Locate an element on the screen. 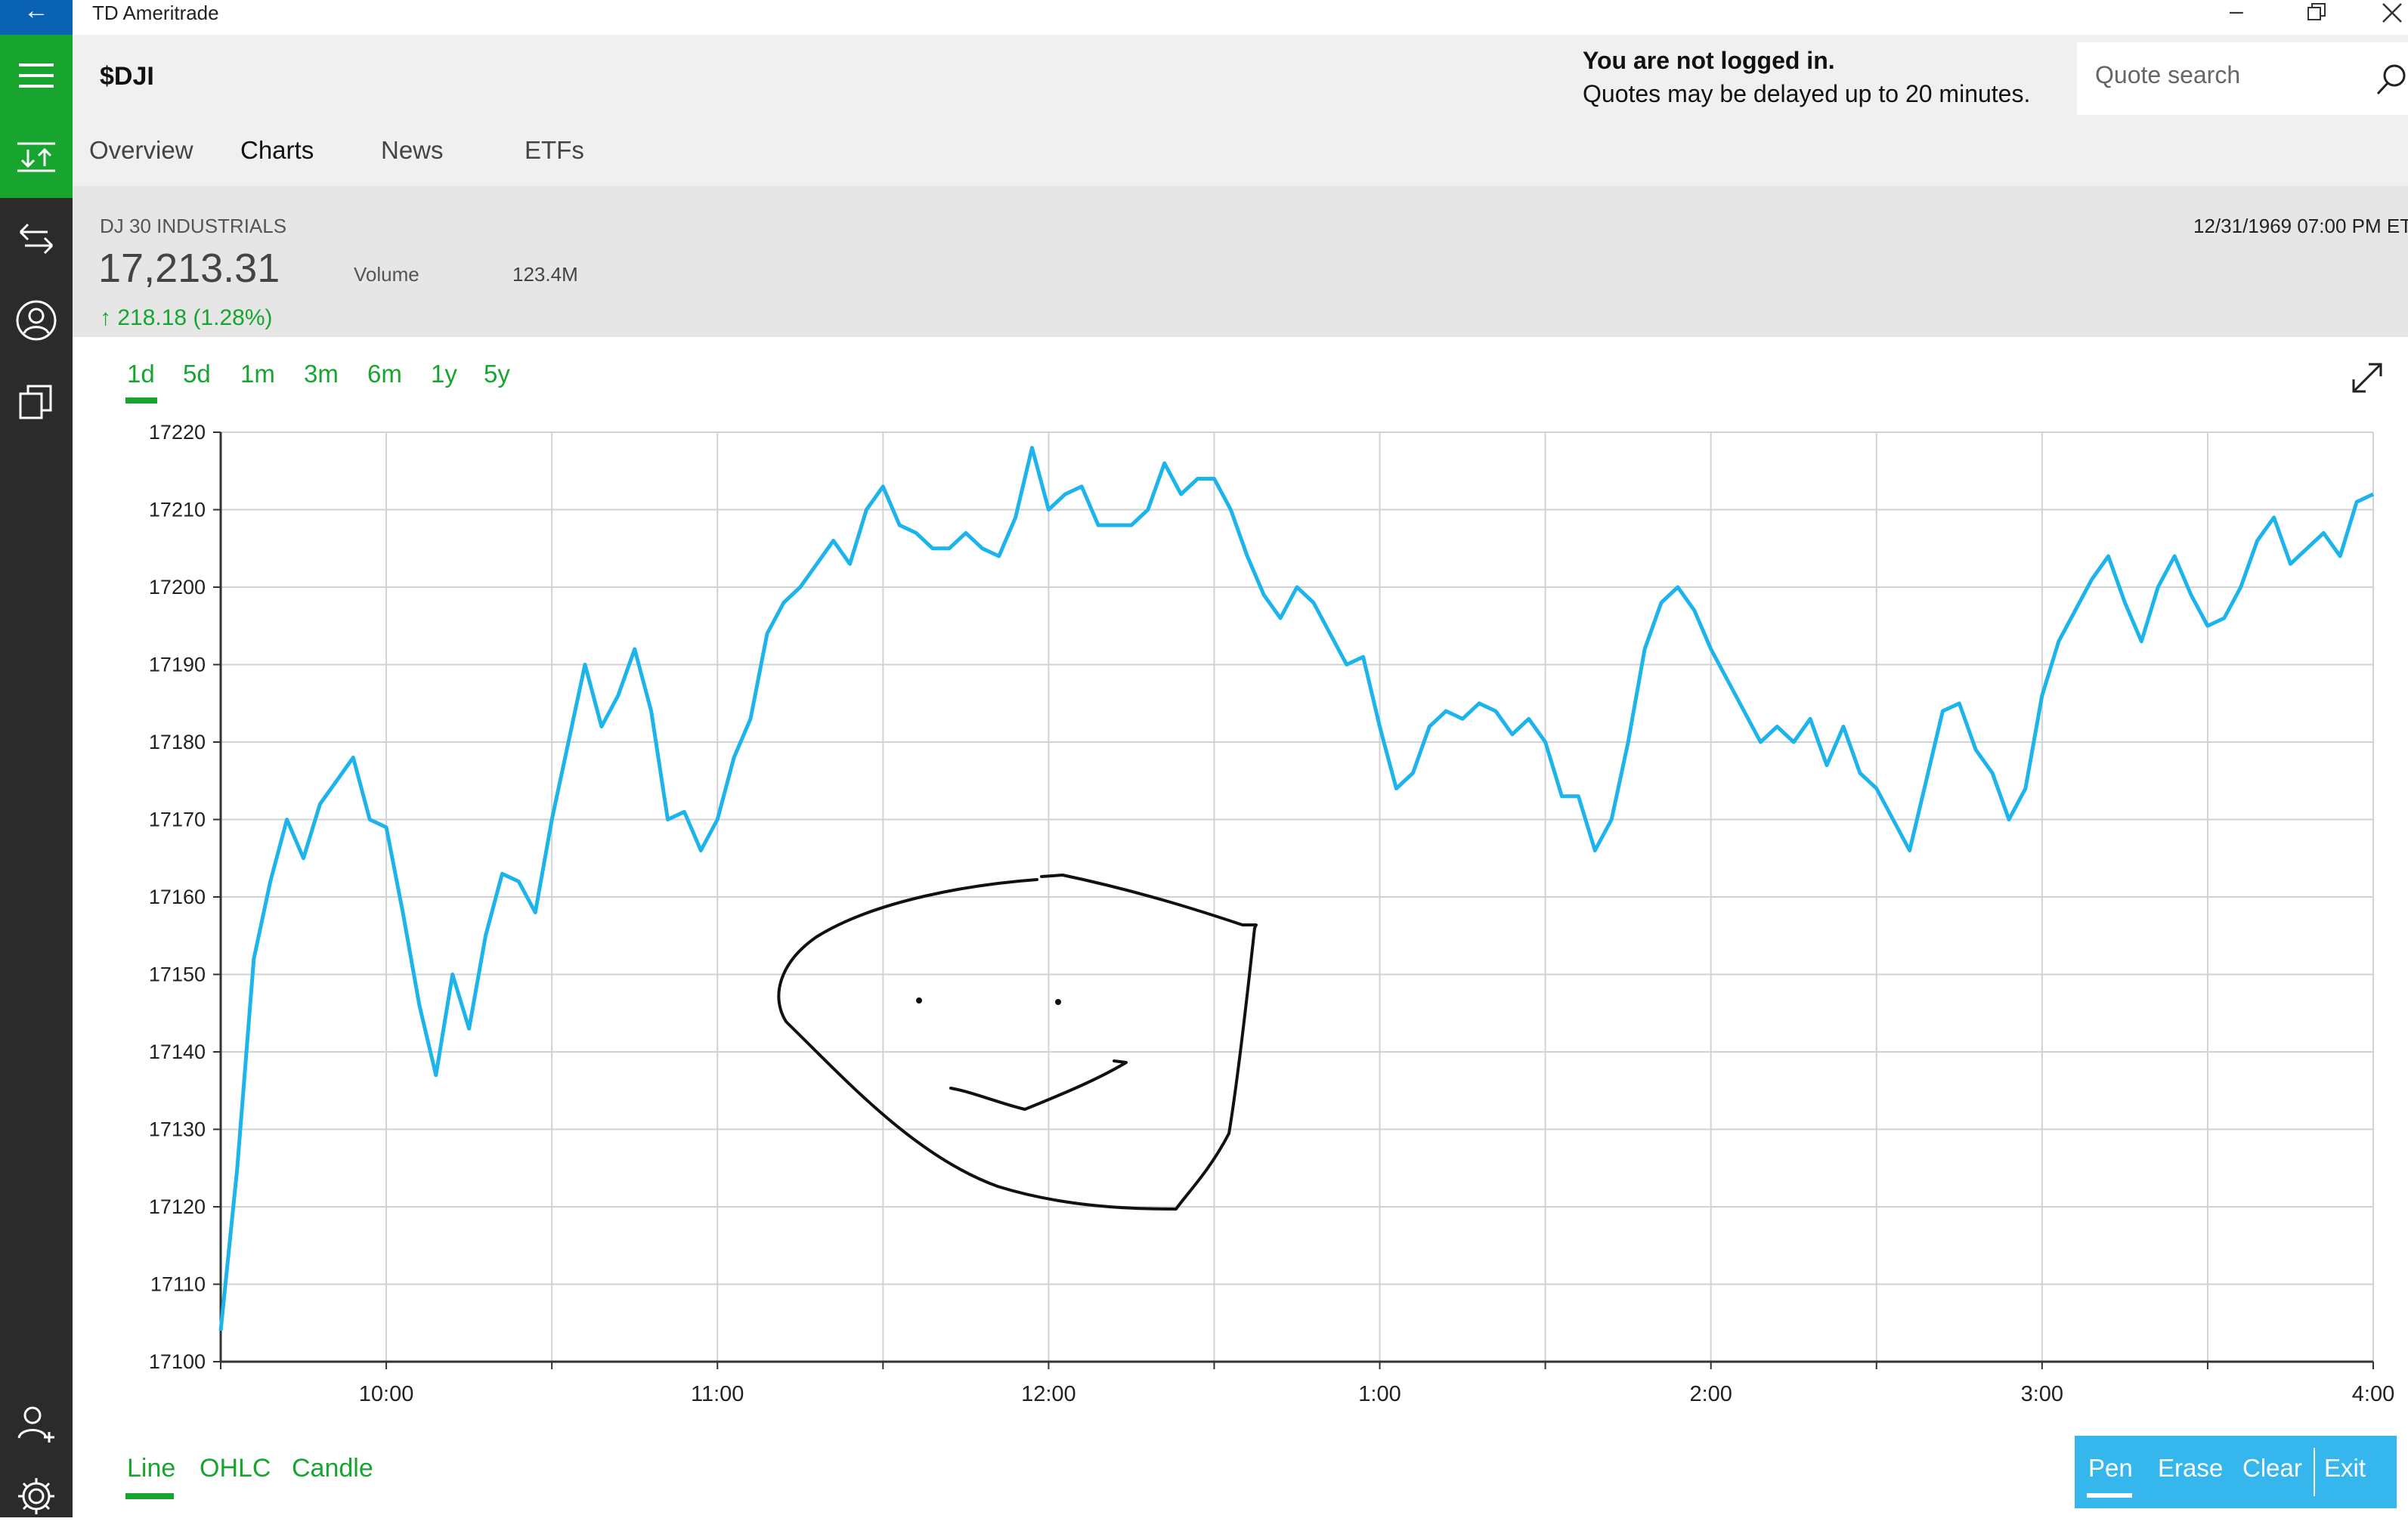 The height and width of the screenshot is (1537, 2408). account-button is located at coordinates (37, 320).